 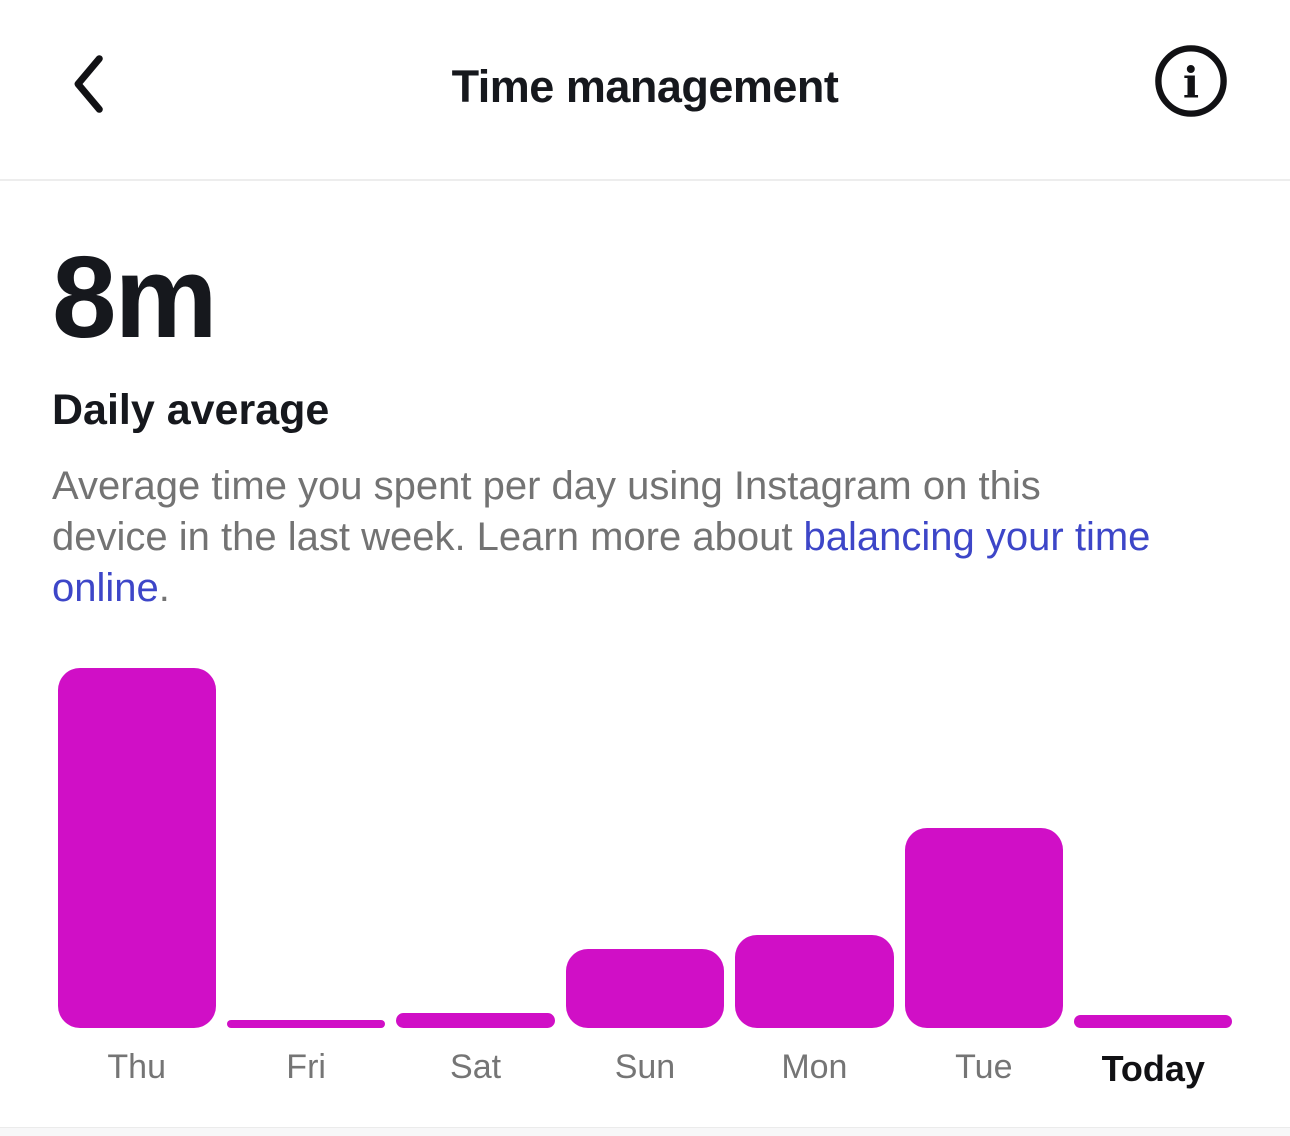 I want to click on section-divider, so click(x=645, y=1131).